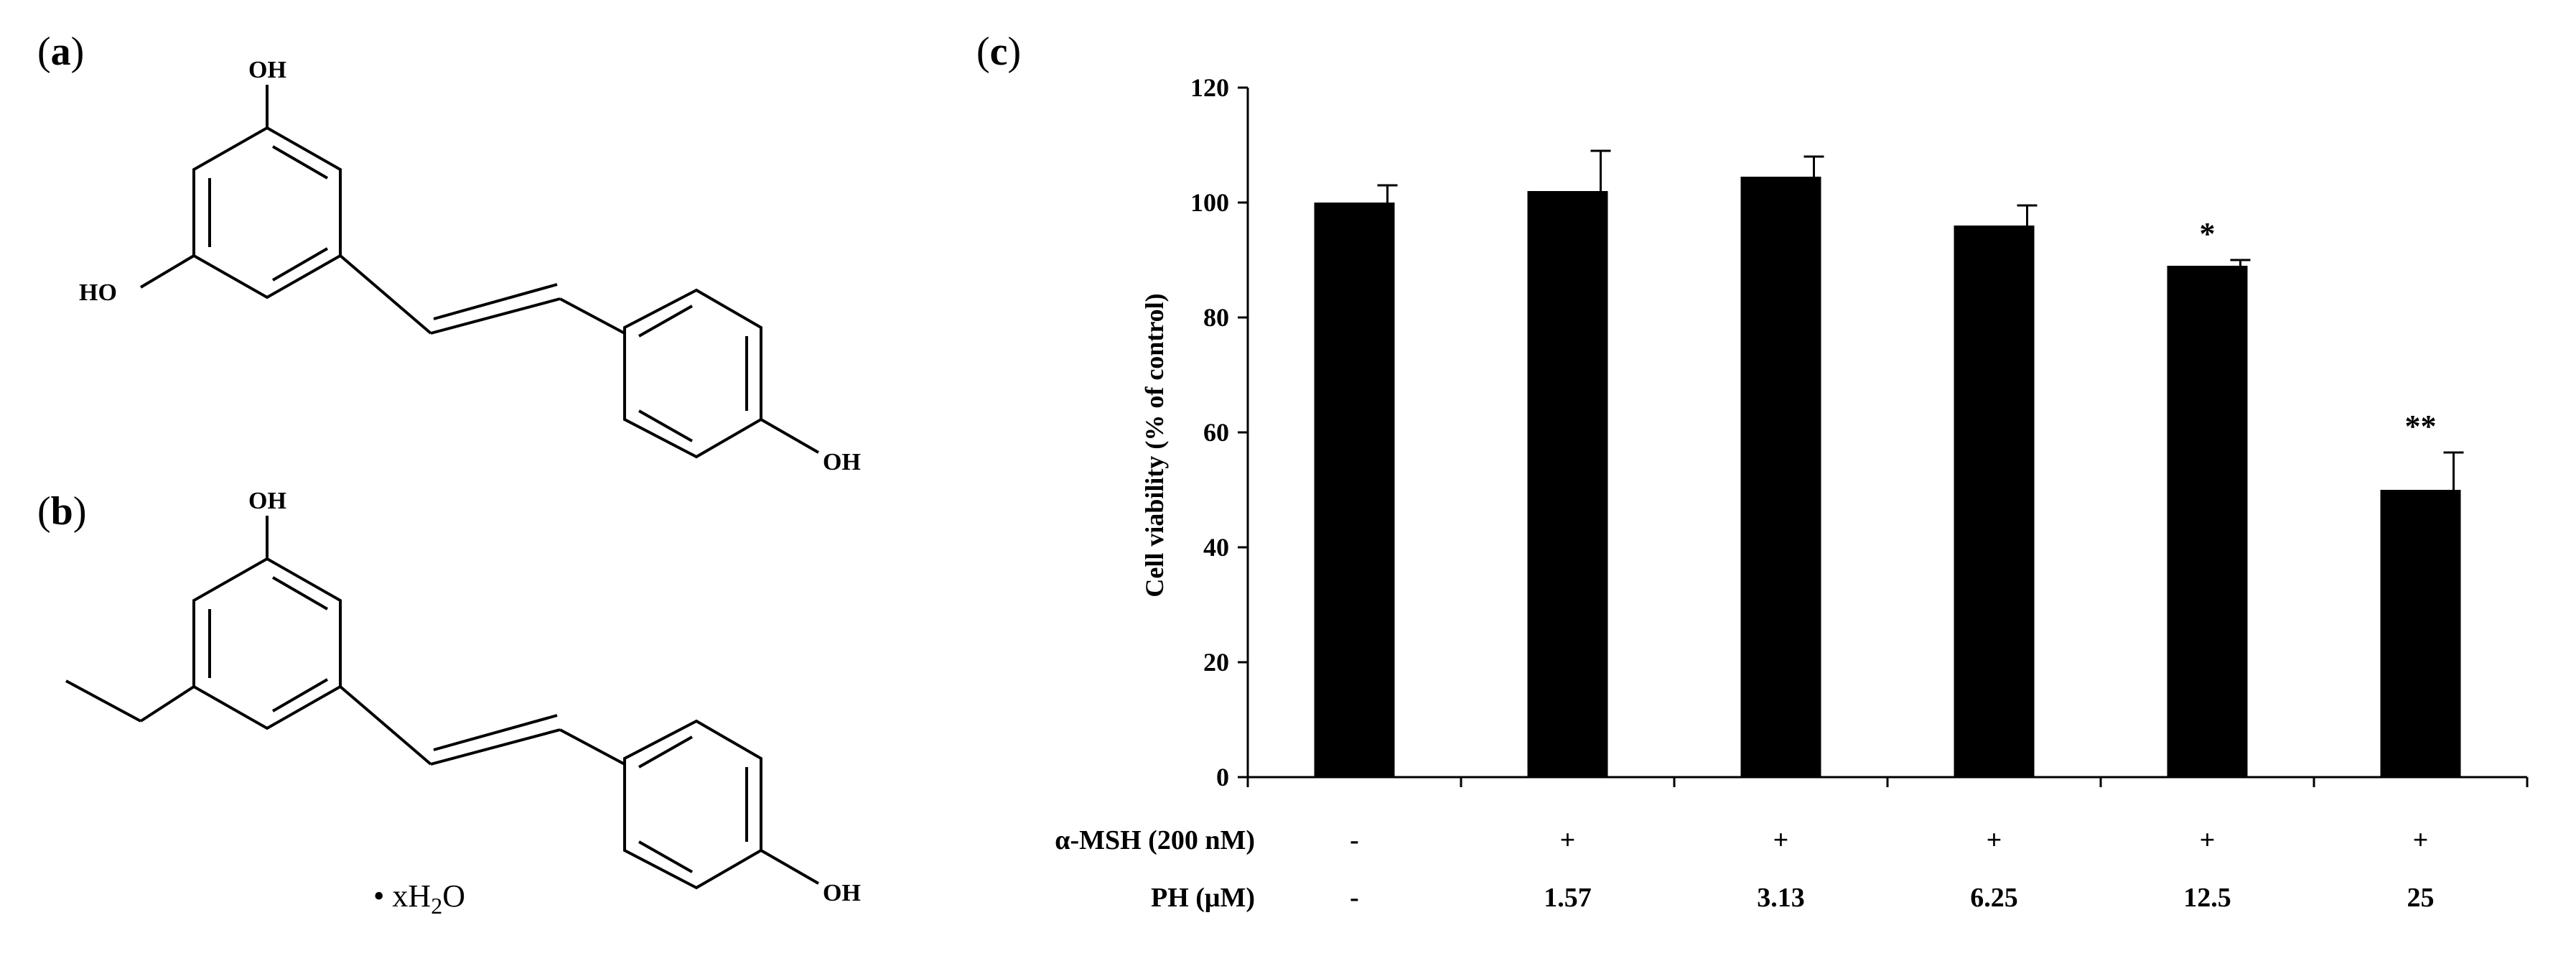 The width and height of the screenshot is (2576, 961). Describe the element at coordinates (470, 266) in the screenshot. I see `chemical-structure-a: OH HO OH` at that location.